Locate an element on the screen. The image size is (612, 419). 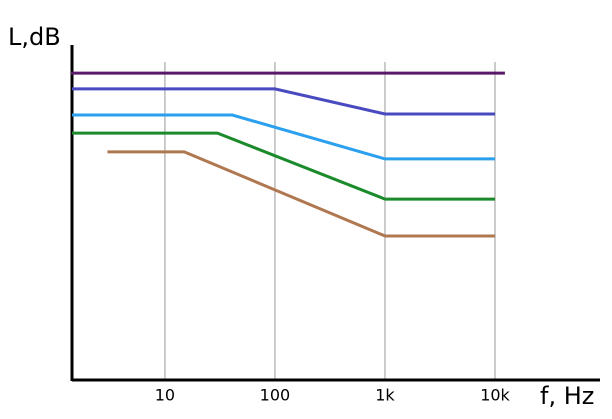
x-tick-label: 10 is located at coordinates (165, 395).